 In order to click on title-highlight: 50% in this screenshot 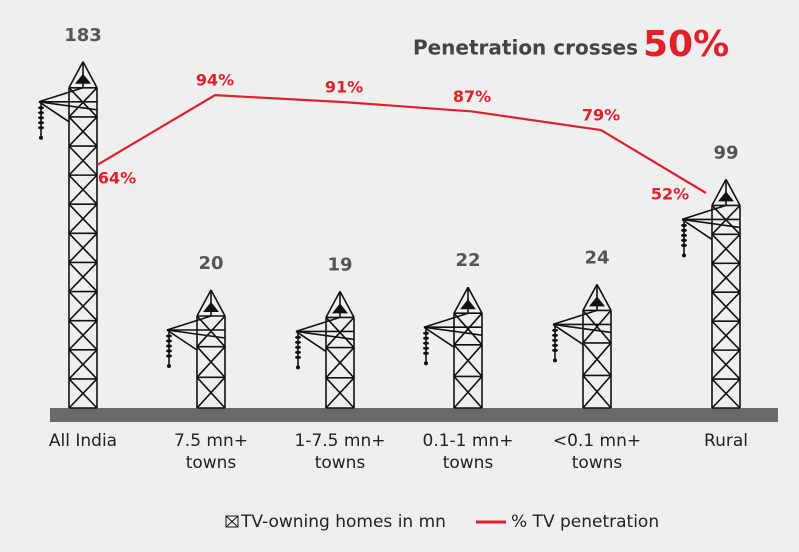, I will do `click(686, 44)`.